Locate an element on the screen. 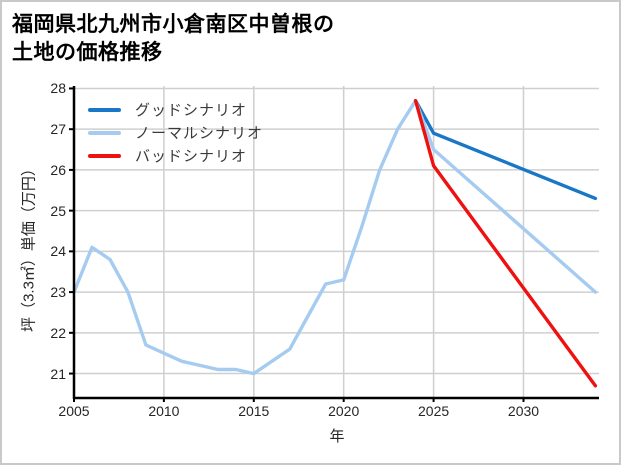  x-axis-title: 年 is located at coordinates (337, 436).